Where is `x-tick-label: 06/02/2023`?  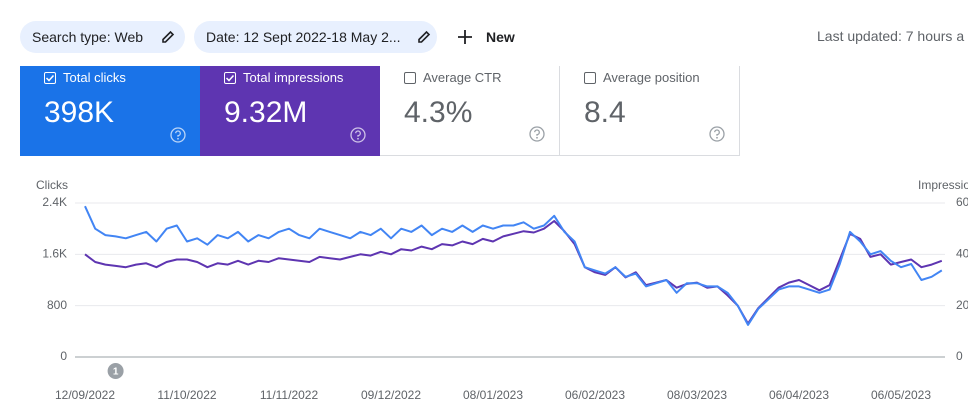 x-tick-label: 06/02/2023 is located at coordinates (595, 395).